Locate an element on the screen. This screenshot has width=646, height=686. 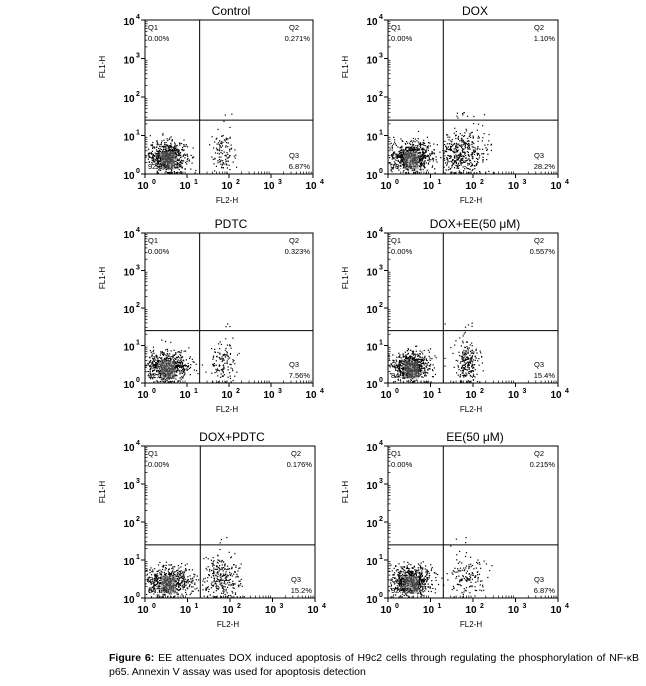
y-tick-label: 10 is located at coordinates (129, 235).